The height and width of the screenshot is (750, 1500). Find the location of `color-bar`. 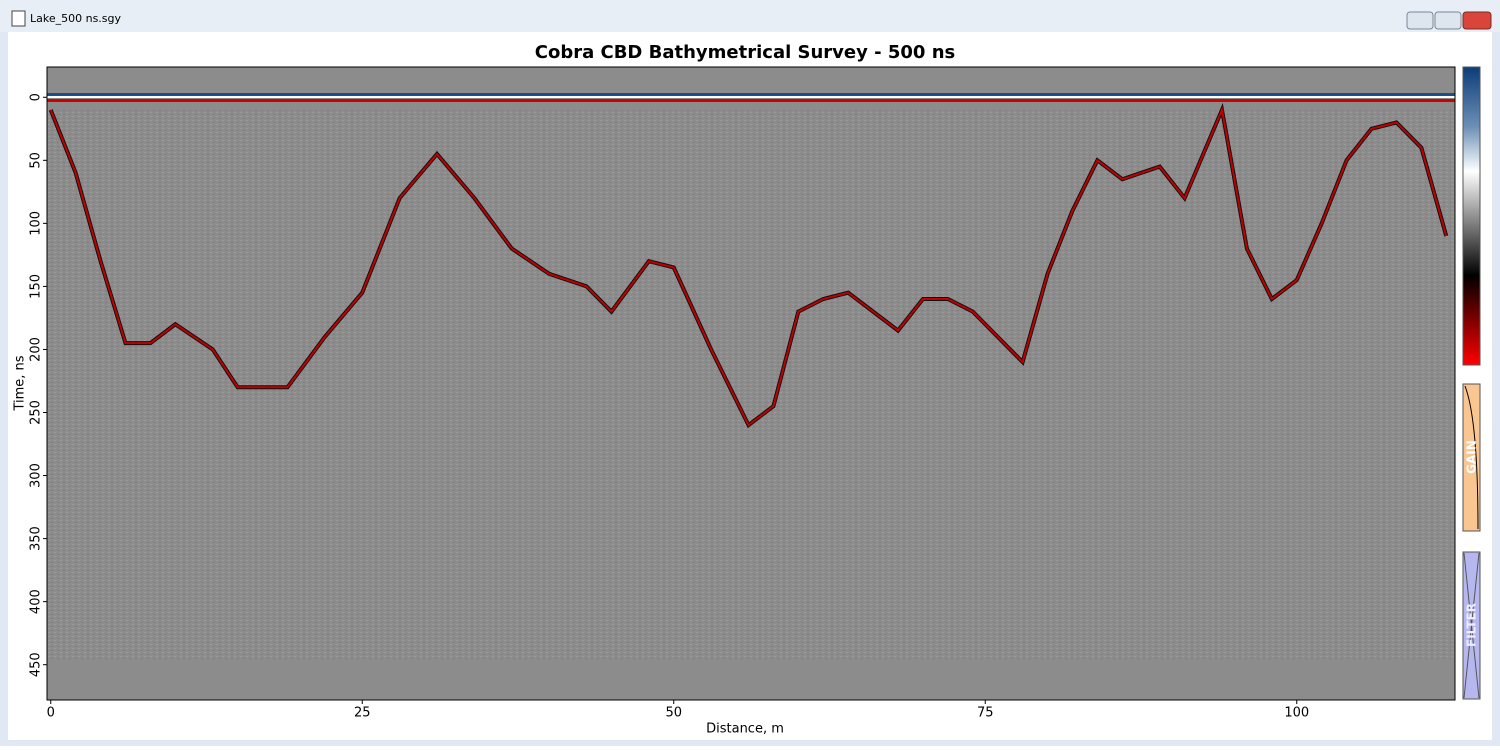

color-bar is located at coordinates (1471, 216).